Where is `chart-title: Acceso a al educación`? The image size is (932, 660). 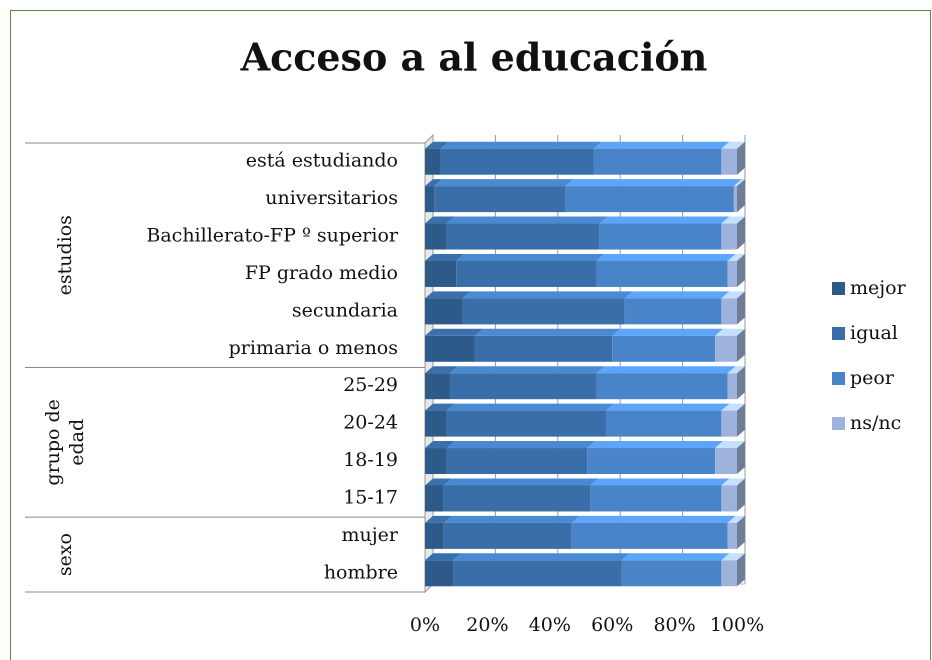
chart-title: Acceso a al educación is located at coordinates (474, 57).